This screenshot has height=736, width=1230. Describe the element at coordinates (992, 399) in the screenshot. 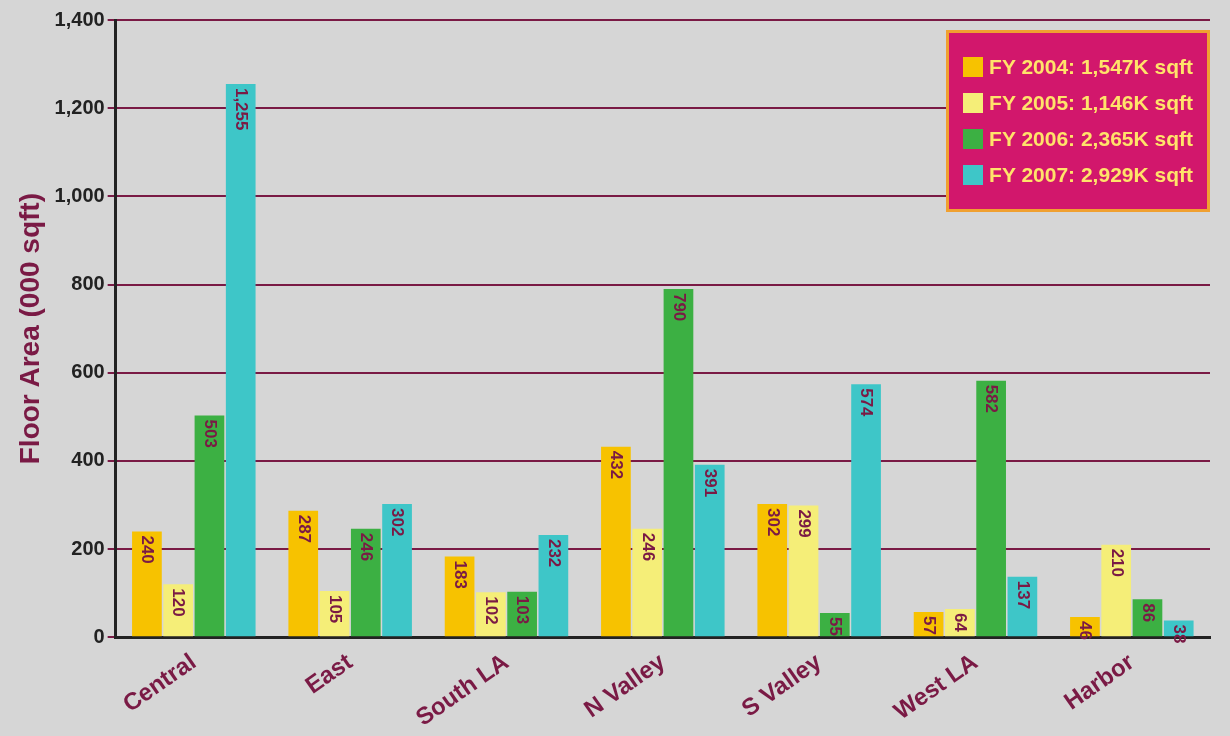

I see `data-label: 582` at that location.